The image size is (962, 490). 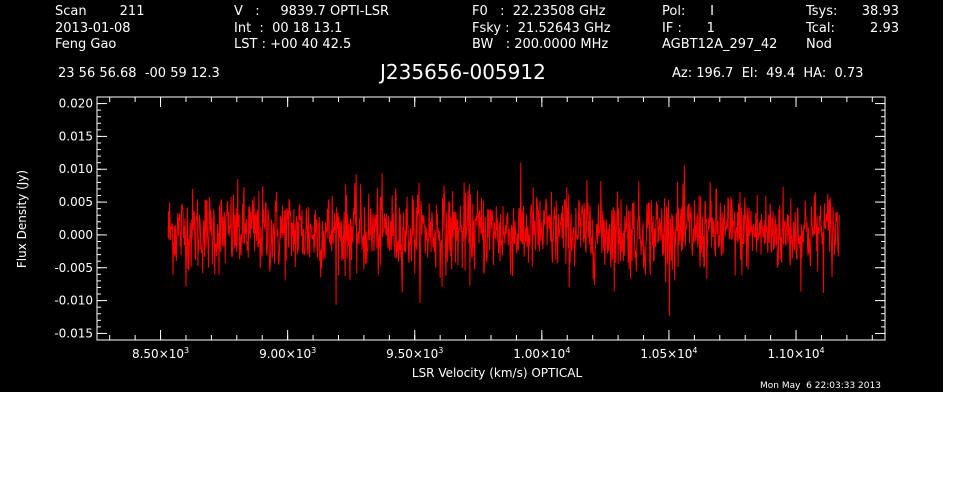 I want to click on plot-timestamp: Mon May 6 22:03:33 2013, so click(x=820, y=386).